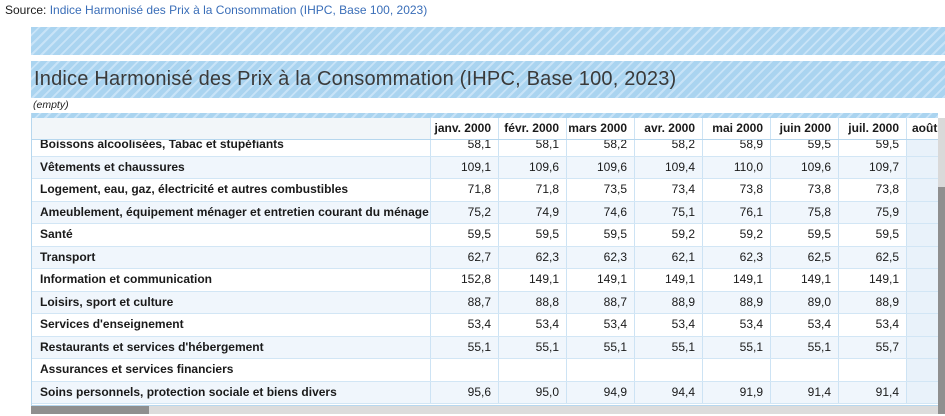 The width and height of the screenshot is (945, 416). Describe the element at coordinates (669, 257) in the screenshot. I see `value-cell: 62,1` at that location.